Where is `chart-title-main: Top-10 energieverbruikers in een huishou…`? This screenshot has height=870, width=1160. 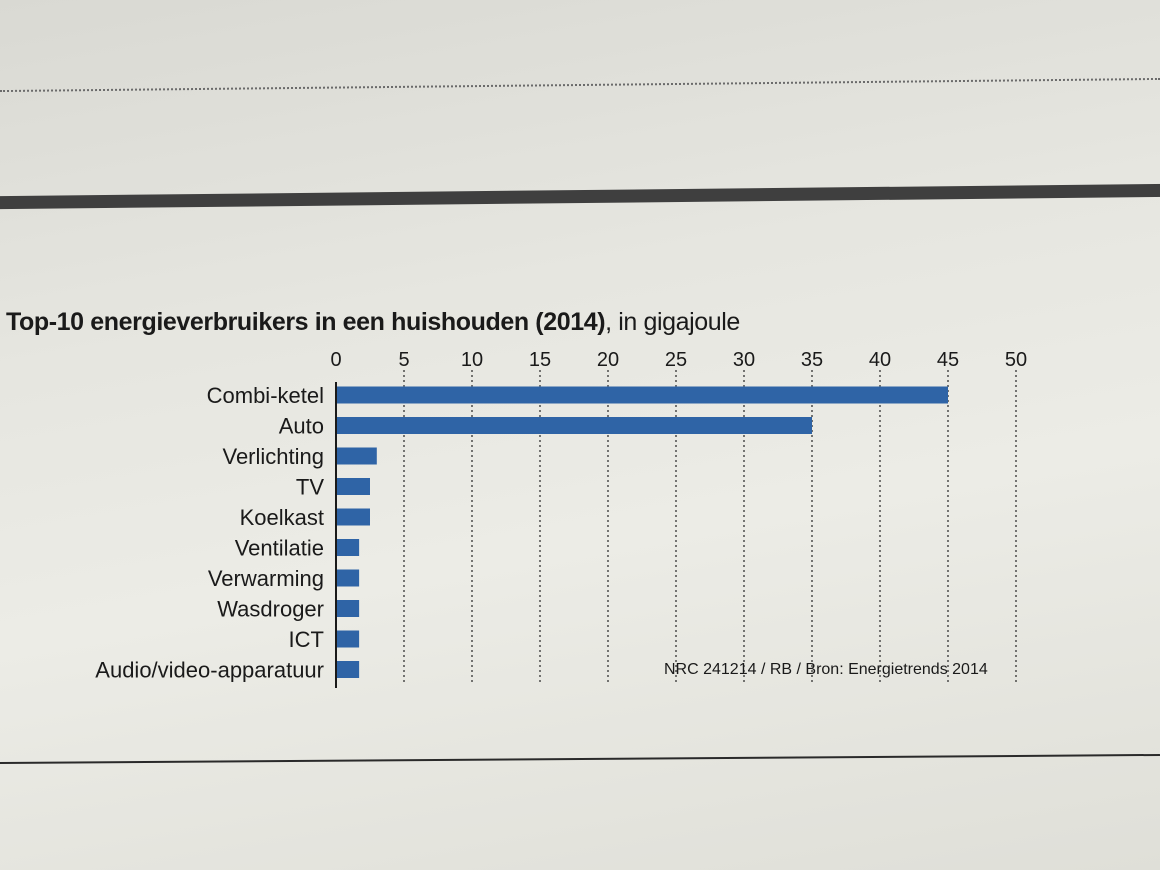 chart-title-main: Top-10 energieverbruikers in een huishou… is located at coordinates (306, 322).